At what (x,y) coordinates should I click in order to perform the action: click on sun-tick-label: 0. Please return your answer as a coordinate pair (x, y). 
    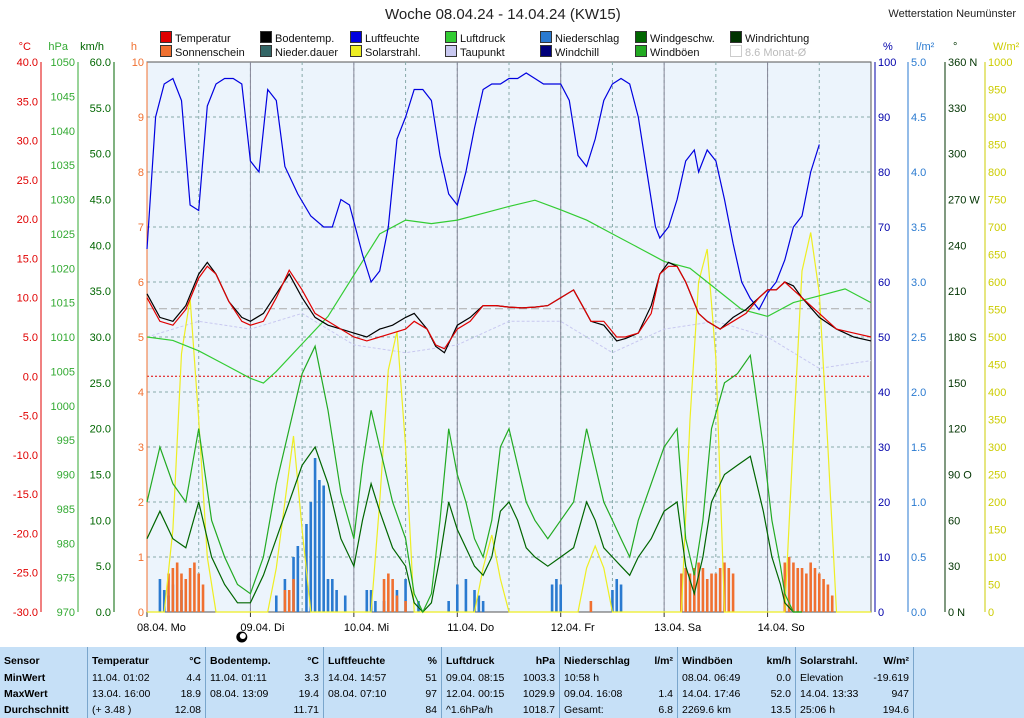
    Looking at the image, I should click on (141, 613).